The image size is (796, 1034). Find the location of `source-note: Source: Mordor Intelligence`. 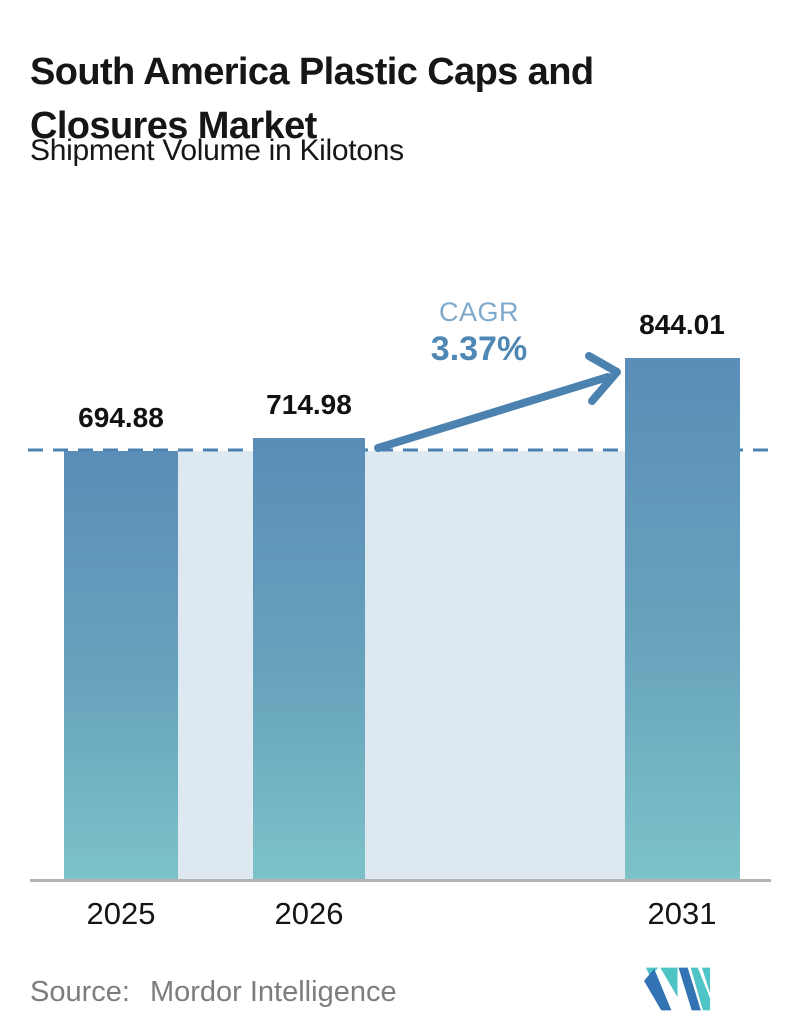

source-note: Source: Mordor Intelligence is located at coordinates (213, 992).